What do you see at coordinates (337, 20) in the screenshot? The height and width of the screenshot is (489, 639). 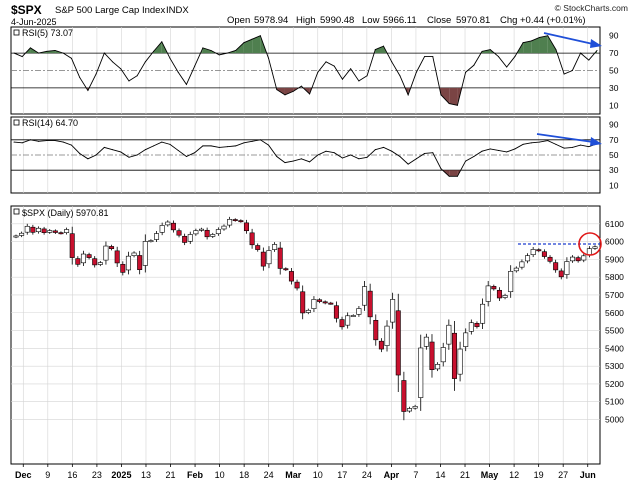 I see `high-value: 5990.48` at bounding box center [337, 20].